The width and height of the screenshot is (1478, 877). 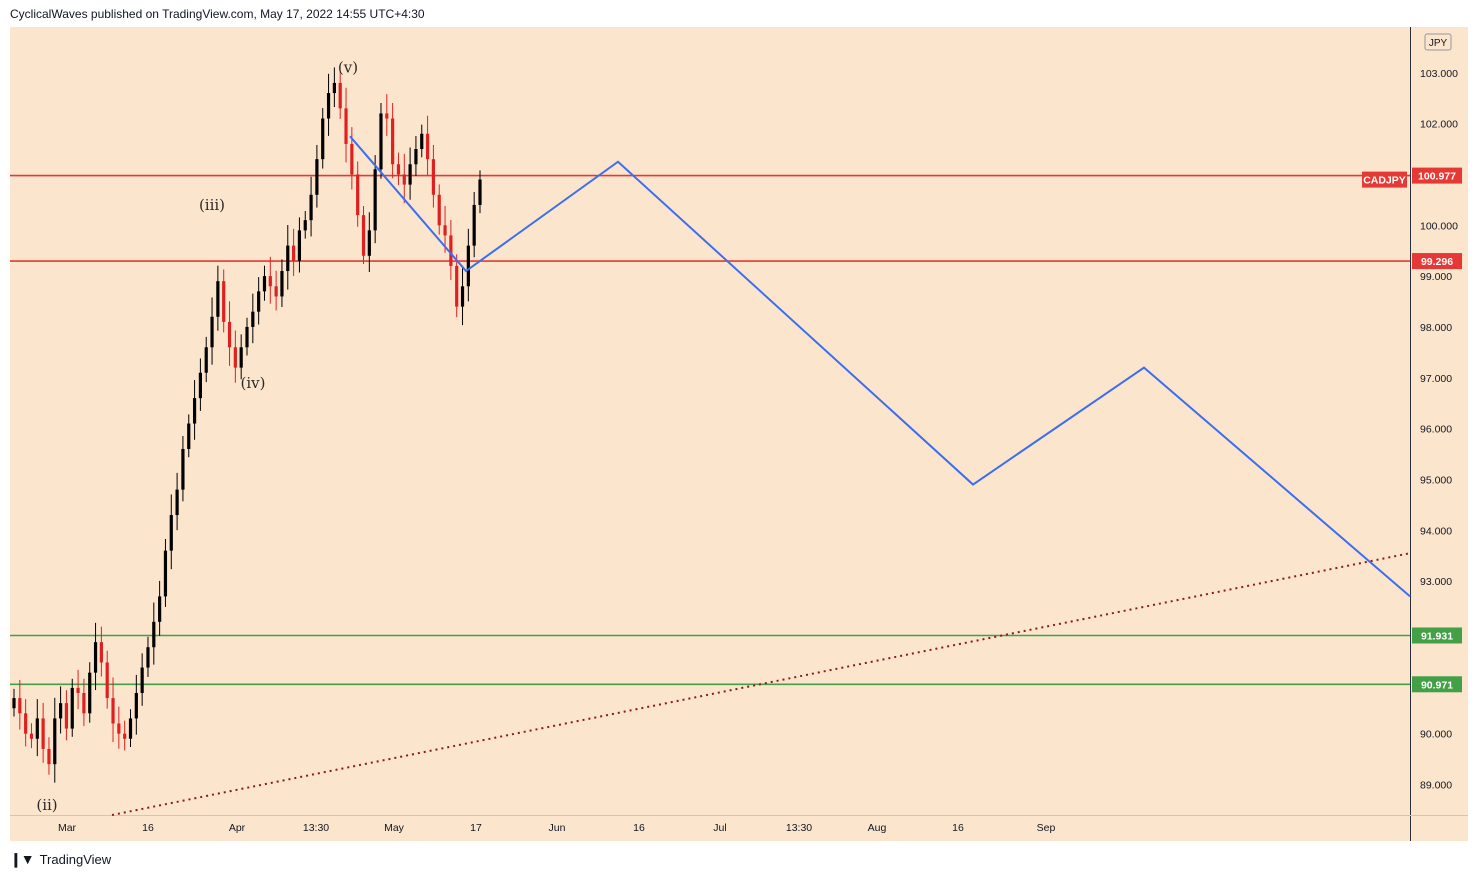 I want to click on wave-label-3: (v), so click(x=348, y=68).